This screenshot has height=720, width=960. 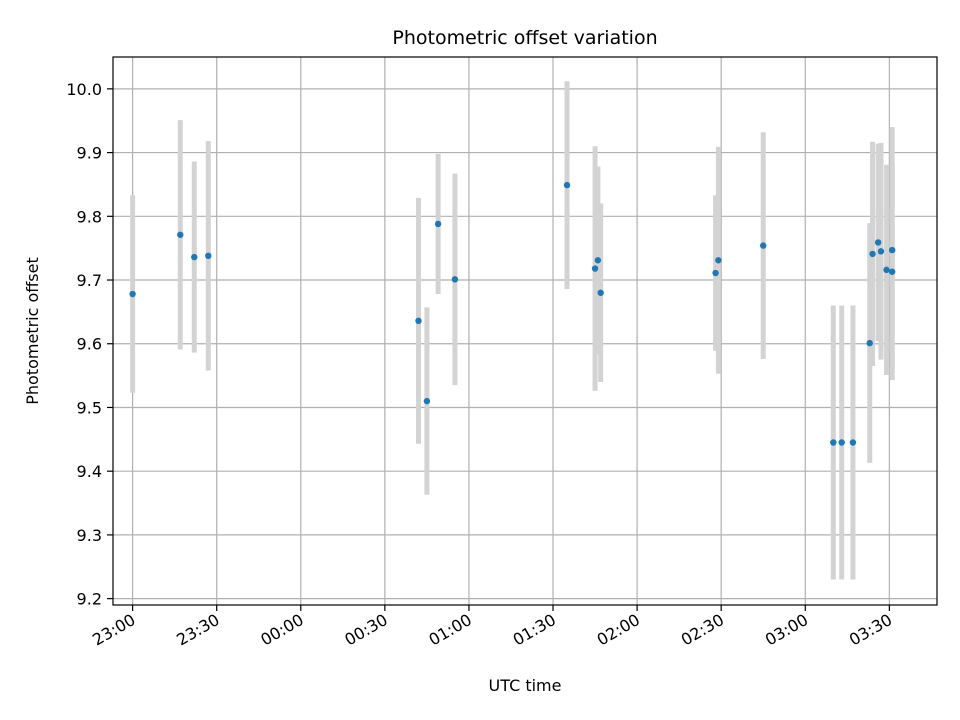 I want to click on y-tick-label: 9.4, so click(x=89, y=471).